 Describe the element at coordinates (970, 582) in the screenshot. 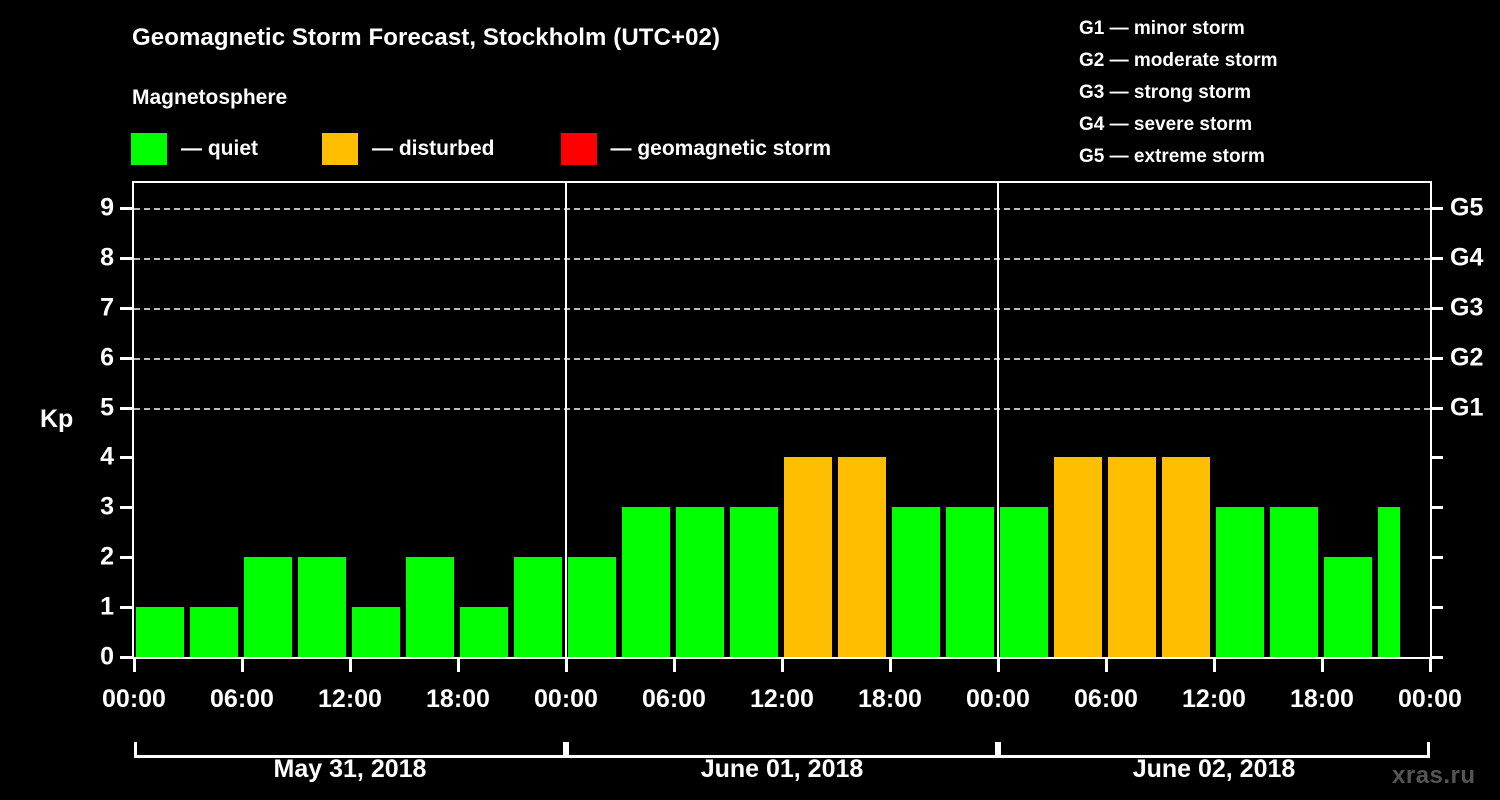

I see `bar-15-quiet` at that location.